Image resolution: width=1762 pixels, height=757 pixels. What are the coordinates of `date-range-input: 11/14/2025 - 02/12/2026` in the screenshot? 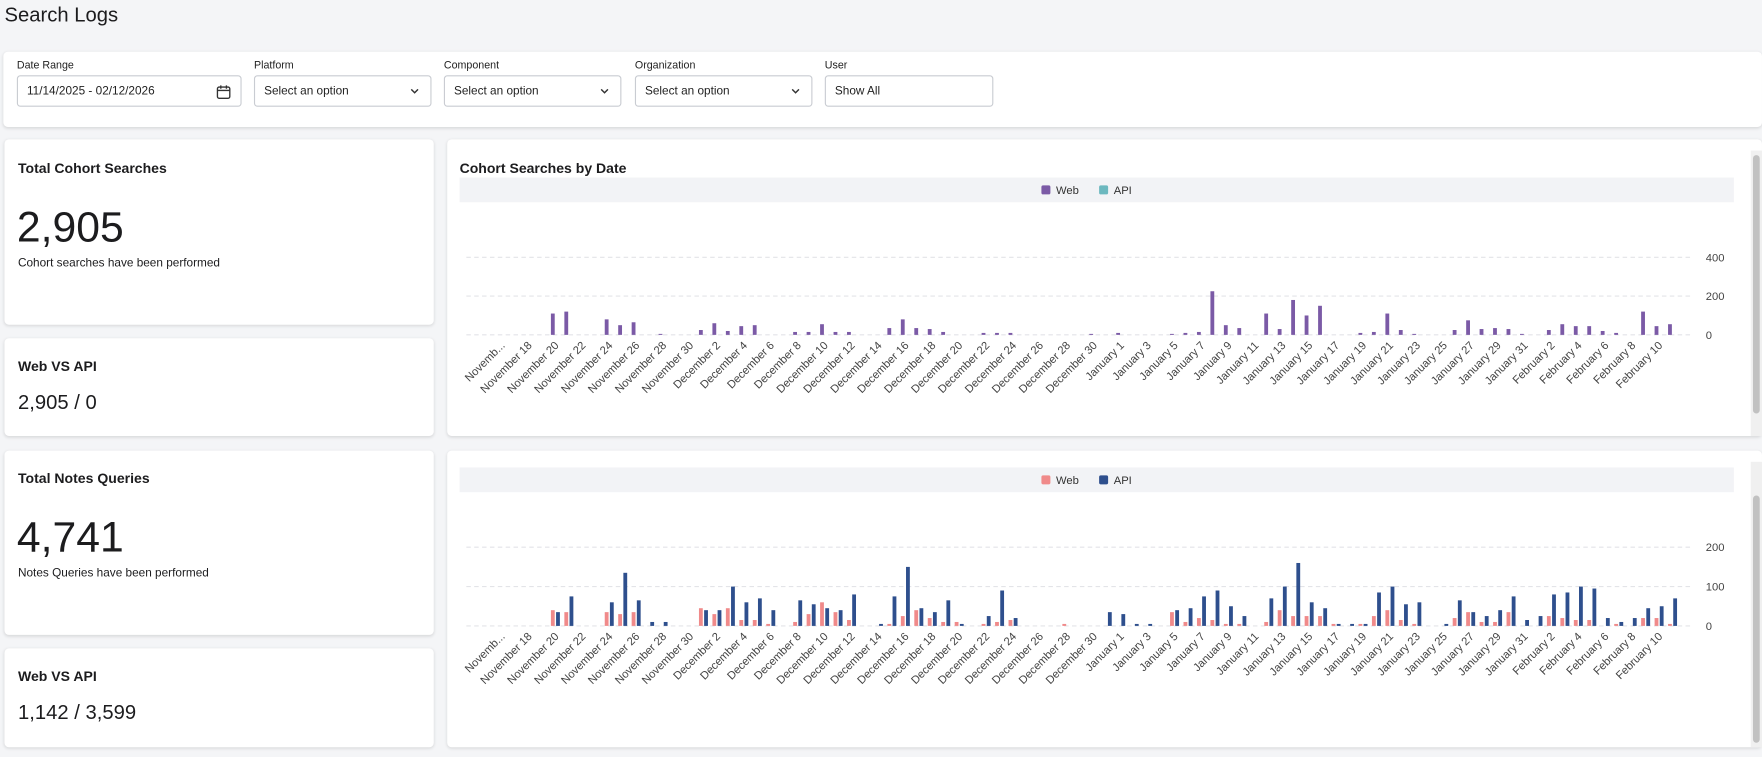 It's located at (129, 91).